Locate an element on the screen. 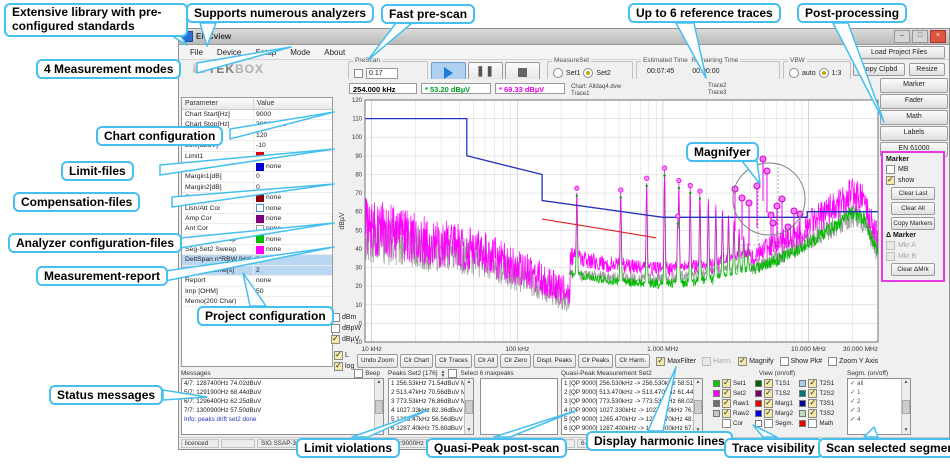 This screenshot has width=950, height=464. L-checkbox is located at coordinates (338, 355).